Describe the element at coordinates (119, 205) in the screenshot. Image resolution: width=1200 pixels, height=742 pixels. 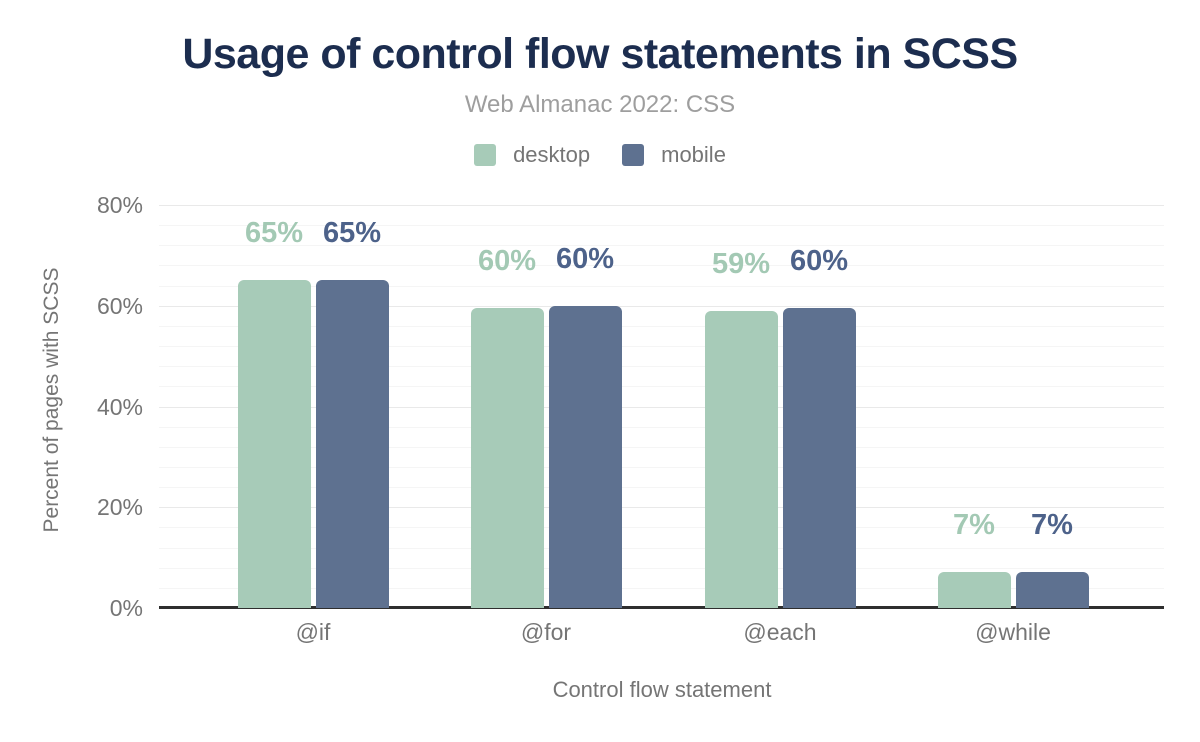
I see `y-tick-label: 80%` at that location.